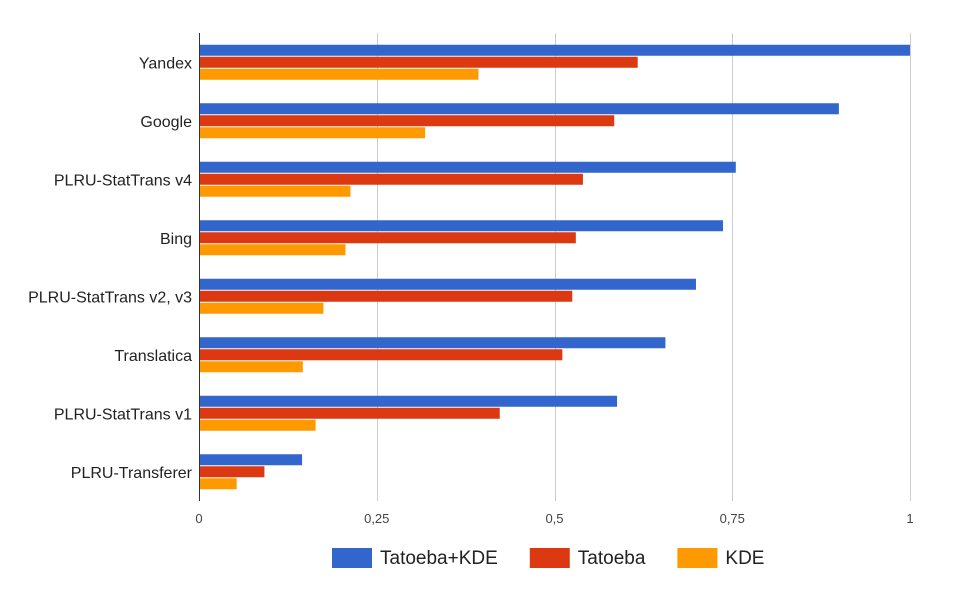 The image size is (958, 593). Describe the element at coordinates (388, 238) in the screenshot. I see `bar-tatoeba-bing` at that location.